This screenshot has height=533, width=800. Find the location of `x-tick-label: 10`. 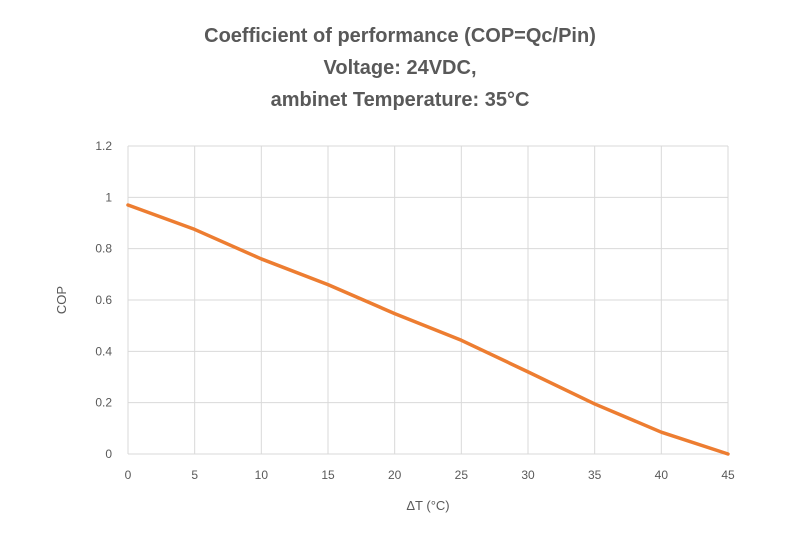

x-tick-label: 10 is located at coordinates (262, 475).